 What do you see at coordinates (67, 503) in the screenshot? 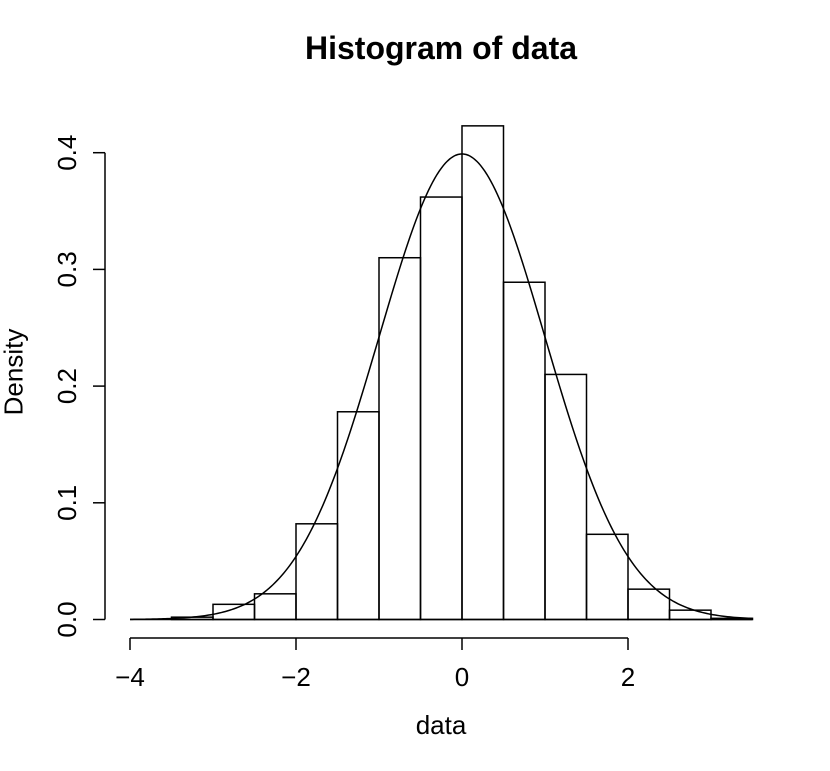
I see `y-tick-label: 0.1` at bounding box center [67, 503].